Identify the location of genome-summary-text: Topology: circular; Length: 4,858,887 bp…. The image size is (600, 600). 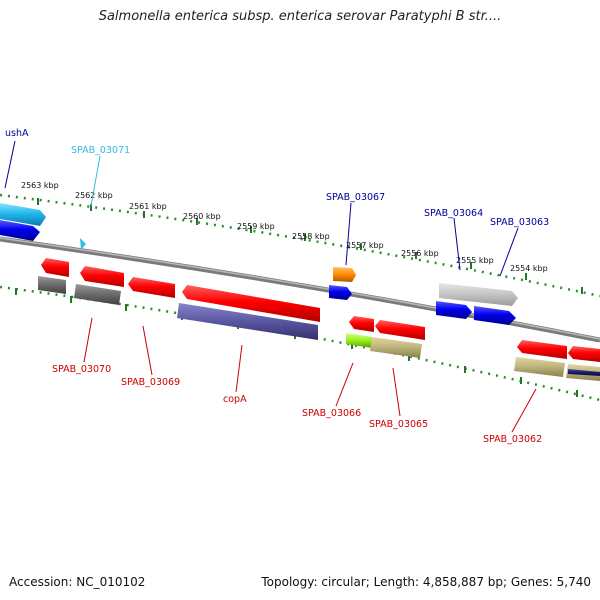
(426, 582).